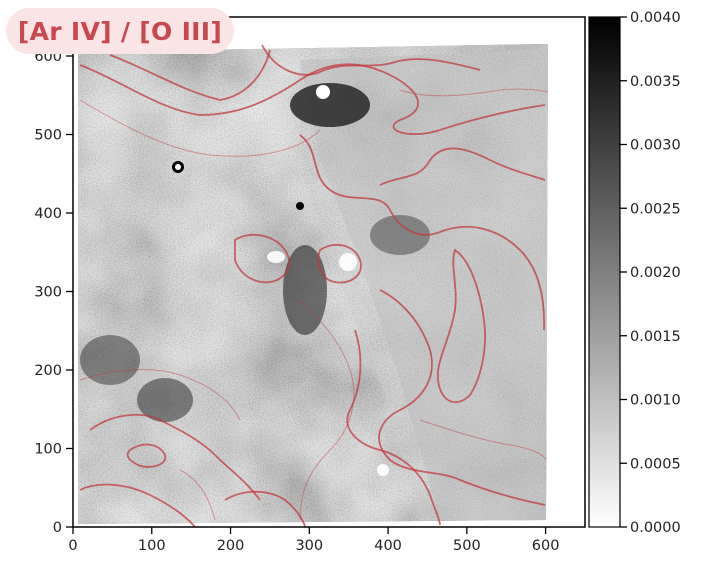 The width and height of the screenshot is (702, 577). Describe the element at coordinates (655, 18) in the screenshot. I see `colorbar-tick-label: 0.0040` at that location.